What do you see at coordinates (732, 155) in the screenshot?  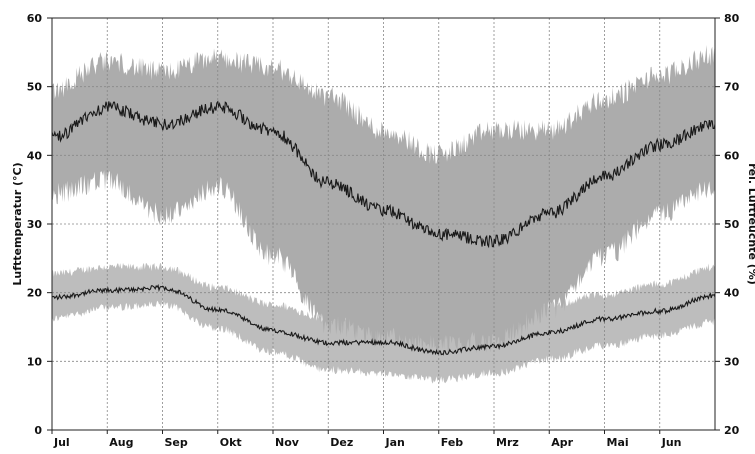 I see `y-right-tick-label: 60` at bounding box center [732, 155].